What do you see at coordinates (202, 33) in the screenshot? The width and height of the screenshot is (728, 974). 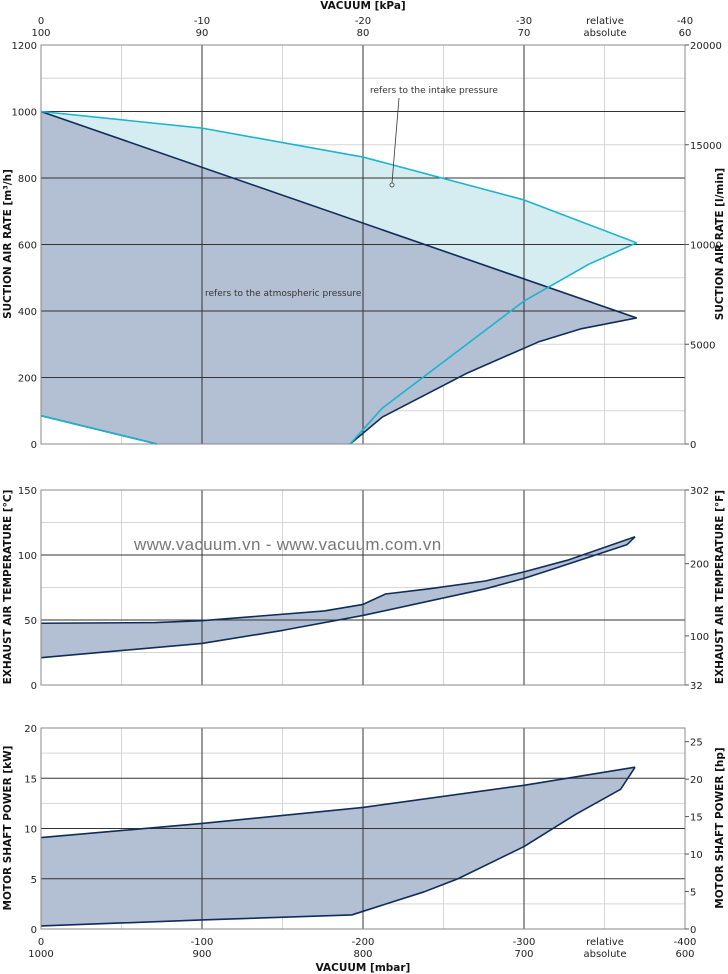 I see `top-absolute-tick: 90` at bounding box center [202, 33].